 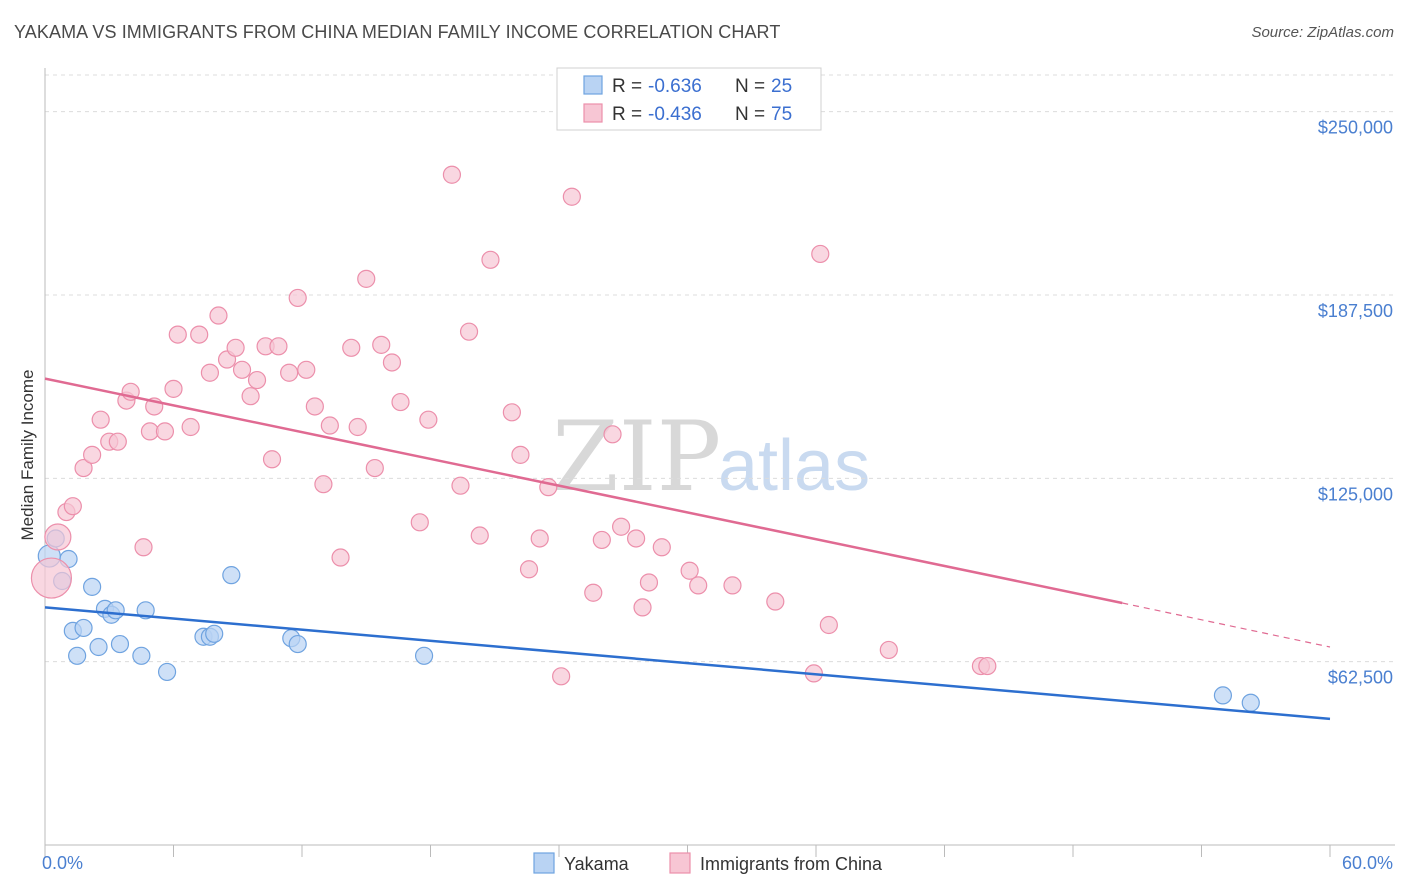 What do you see at coordinates (680, 863) in the screenshot?
I see `bottom-legend-swatch-china` at bounding box center [680, 863].